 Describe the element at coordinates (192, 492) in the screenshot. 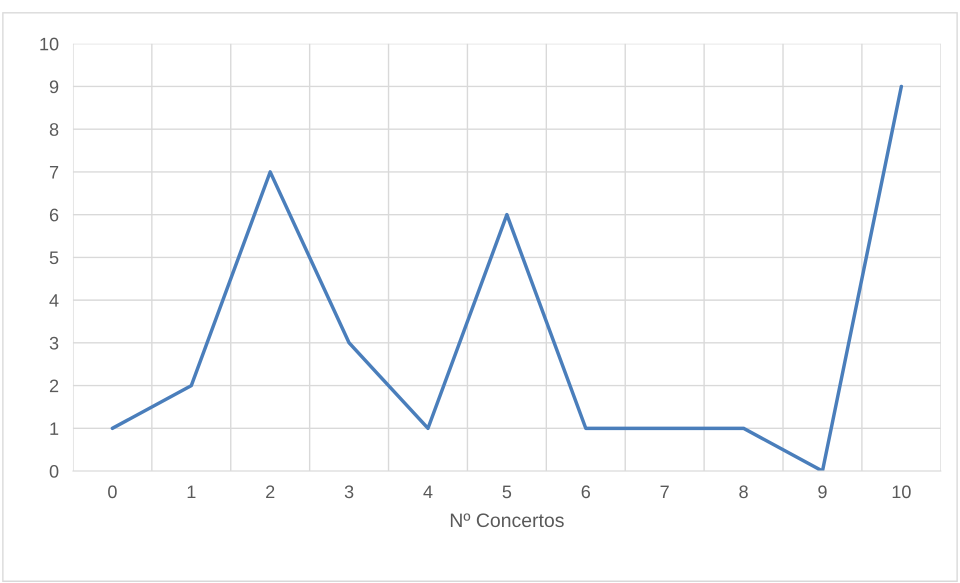

I see `x-tick-label: 1` at that location.